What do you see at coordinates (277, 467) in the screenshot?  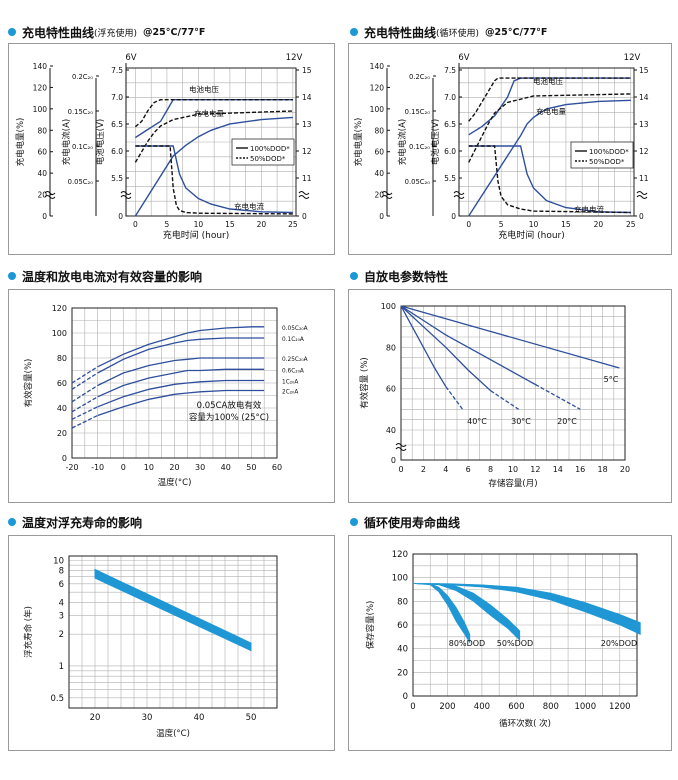 I see `x-tick-label: 60` at bounding box center [277, 467].